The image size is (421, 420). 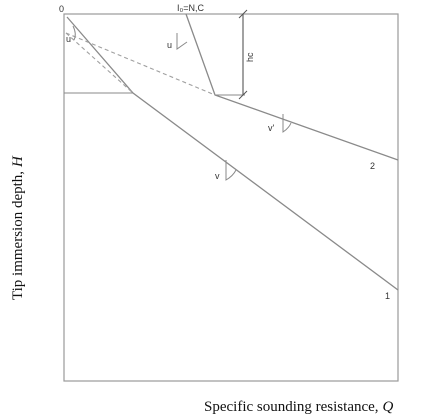 I want to click on x-axis-title: Specific sounding resistance, Q, so click(x=299, y=407).